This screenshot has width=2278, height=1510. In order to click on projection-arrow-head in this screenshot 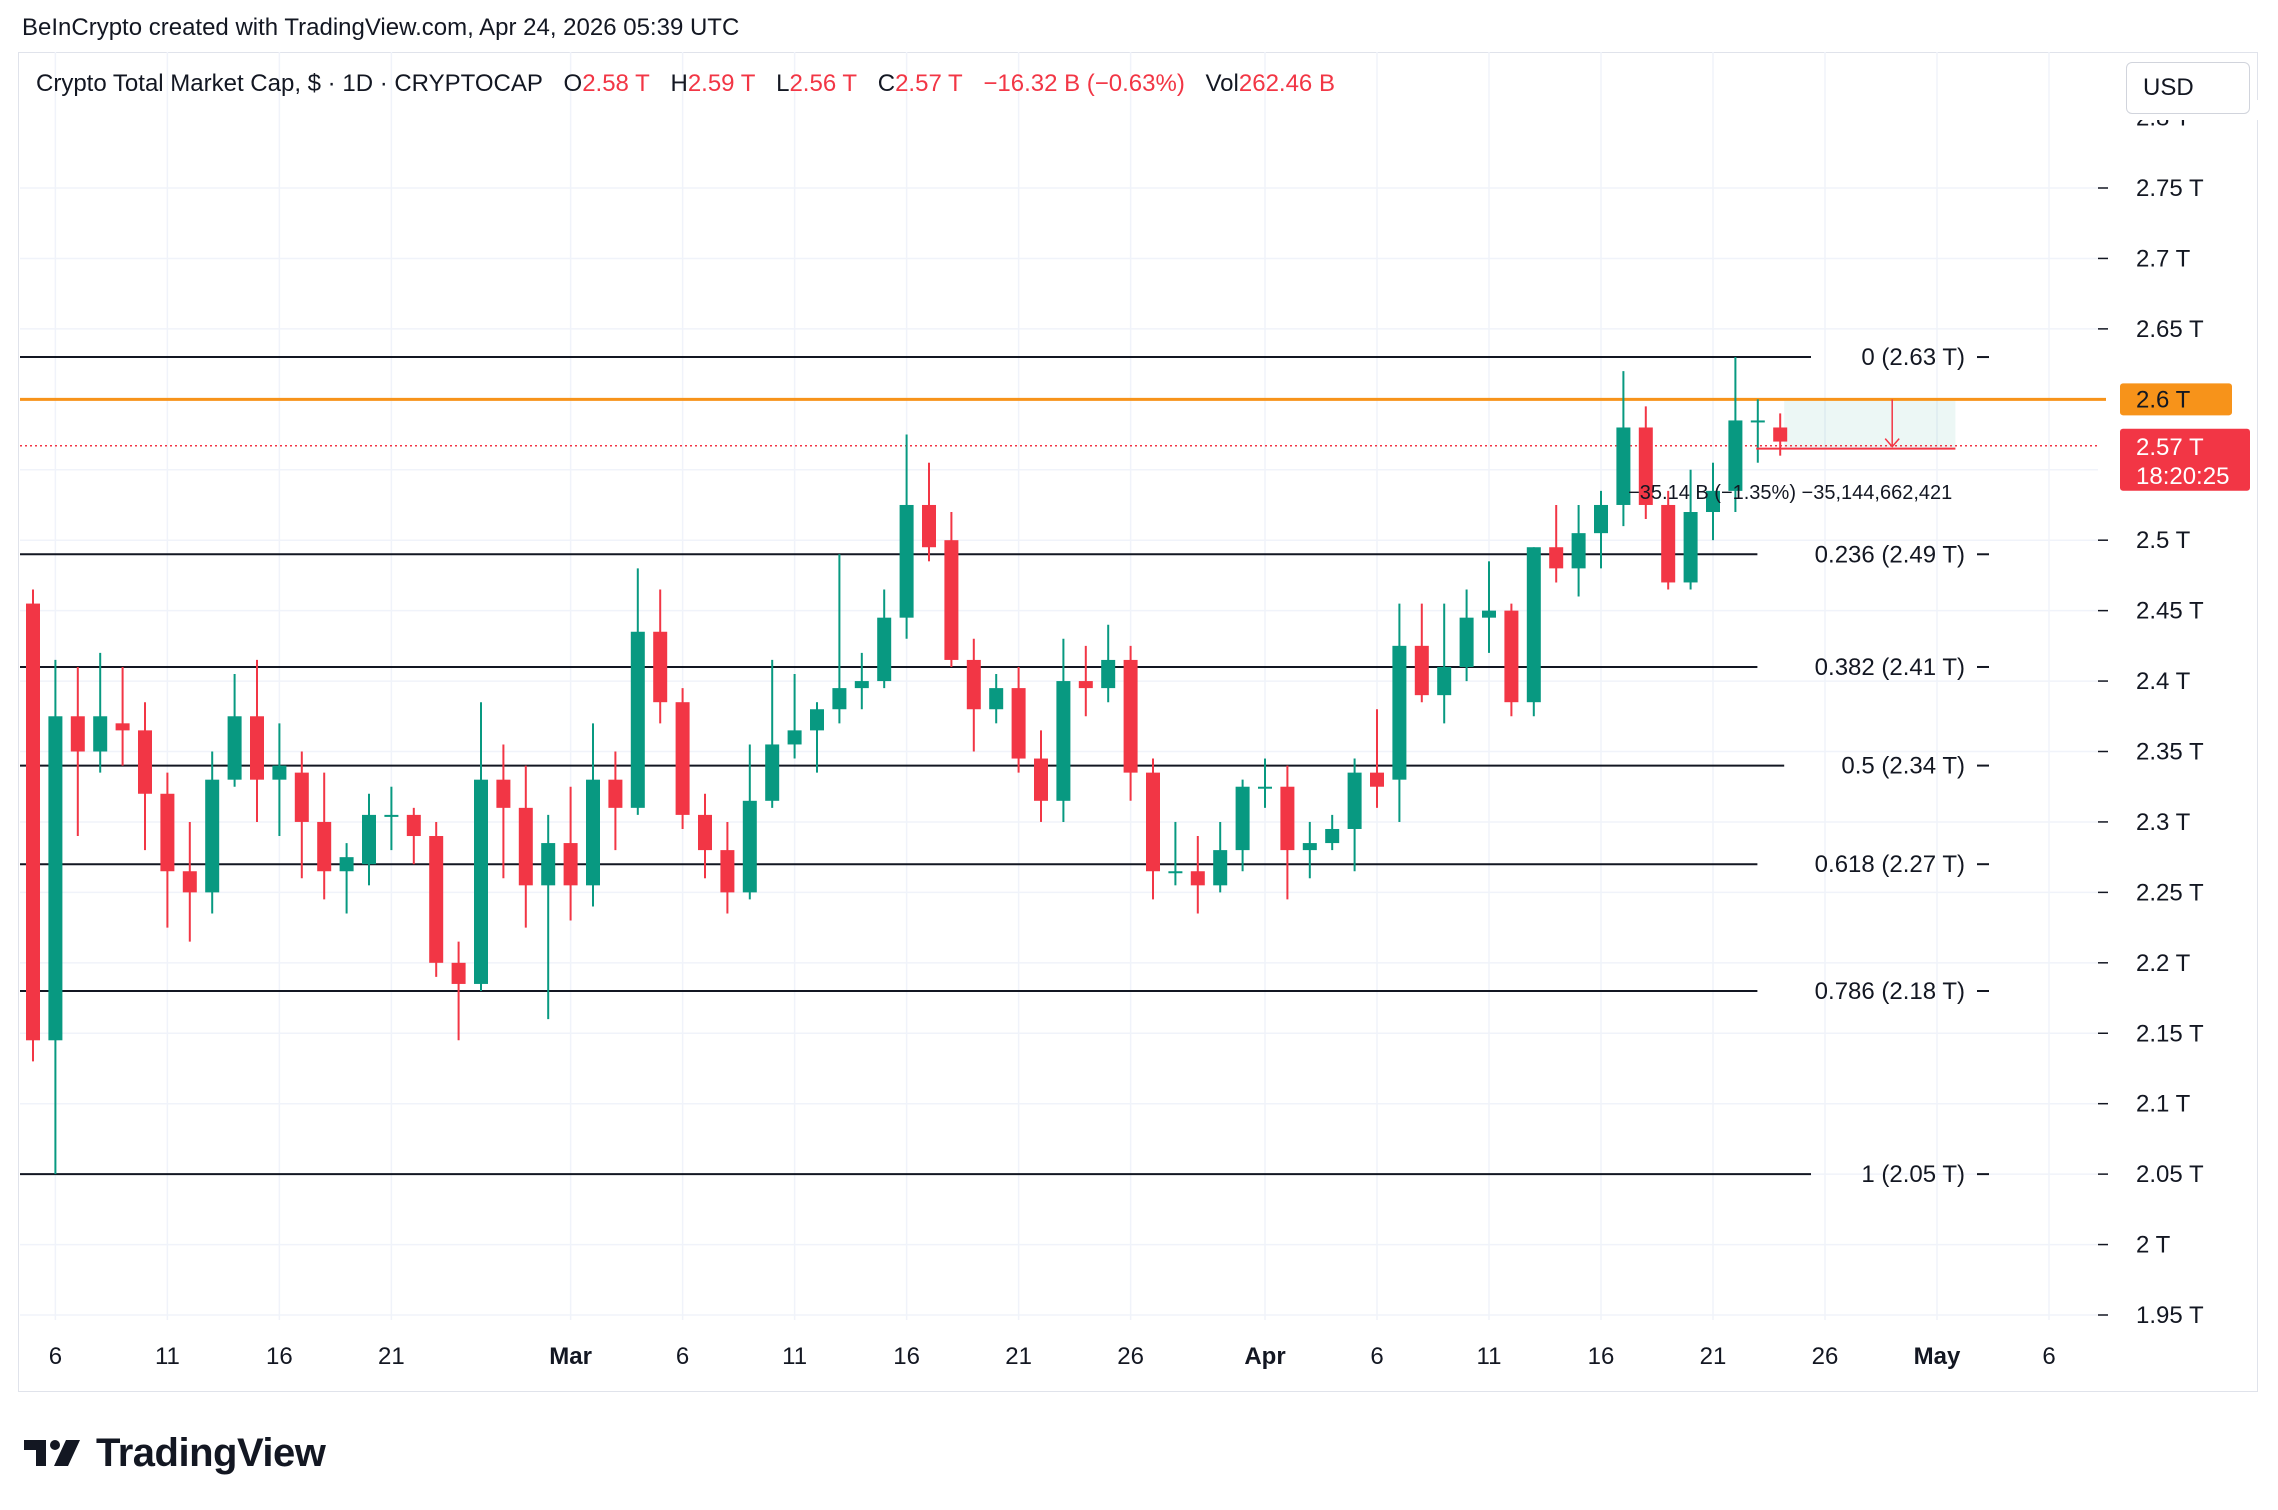, I will do `click(1892, 443)`.